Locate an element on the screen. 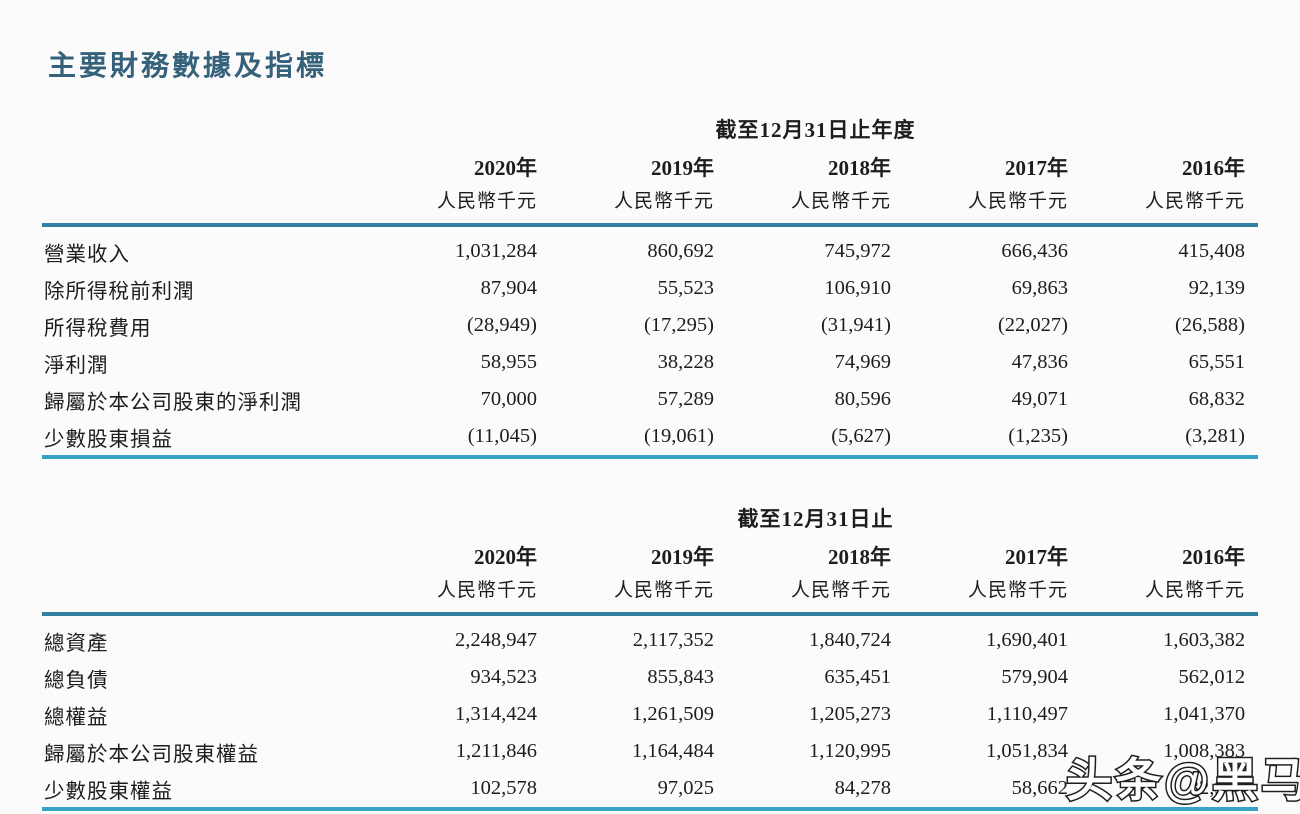 Image resolution: width=1300 pixels, height=814 pixels. cell-value: 55,523 is located at coordinates (685, 288).